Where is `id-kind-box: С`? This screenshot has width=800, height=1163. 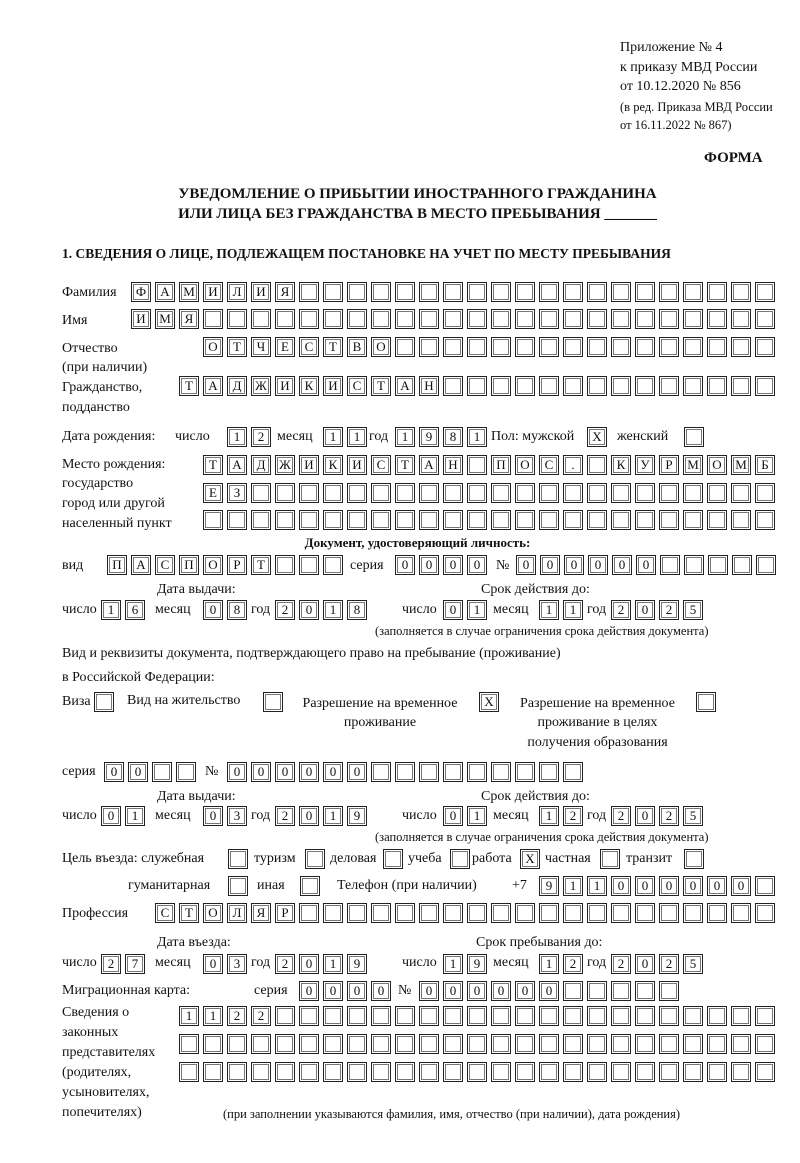 id-kind-box: С is located at coordinates (165, 565).